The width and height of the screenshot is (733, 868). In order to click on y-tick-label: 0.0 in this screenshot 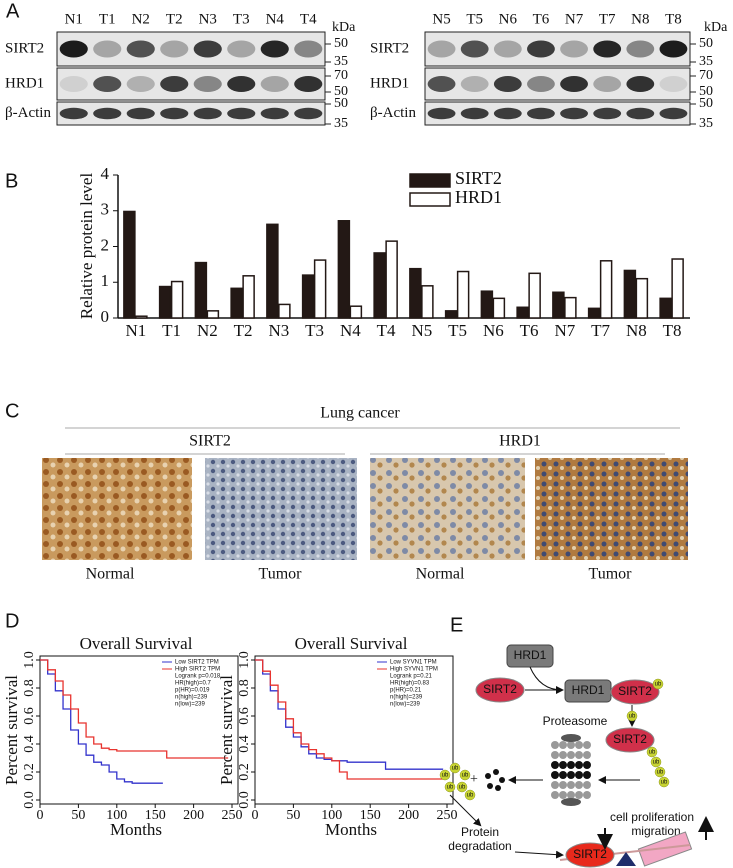, I will do `click(244, 800)`.